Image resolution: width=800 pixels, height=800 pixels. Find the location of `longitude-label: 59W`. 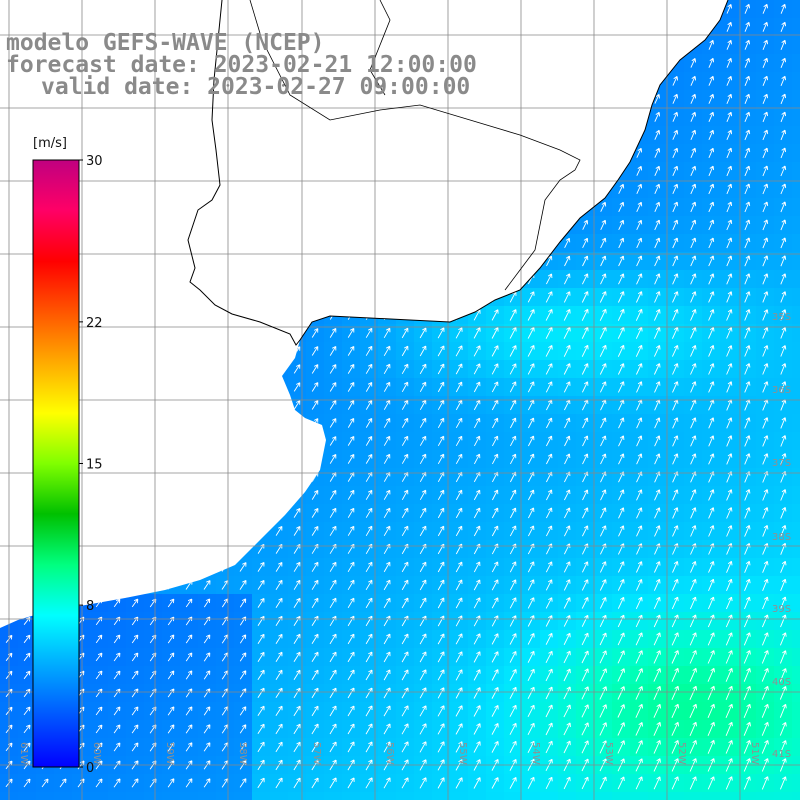

longitude-label: 59W is located at coordinates (169, 753).